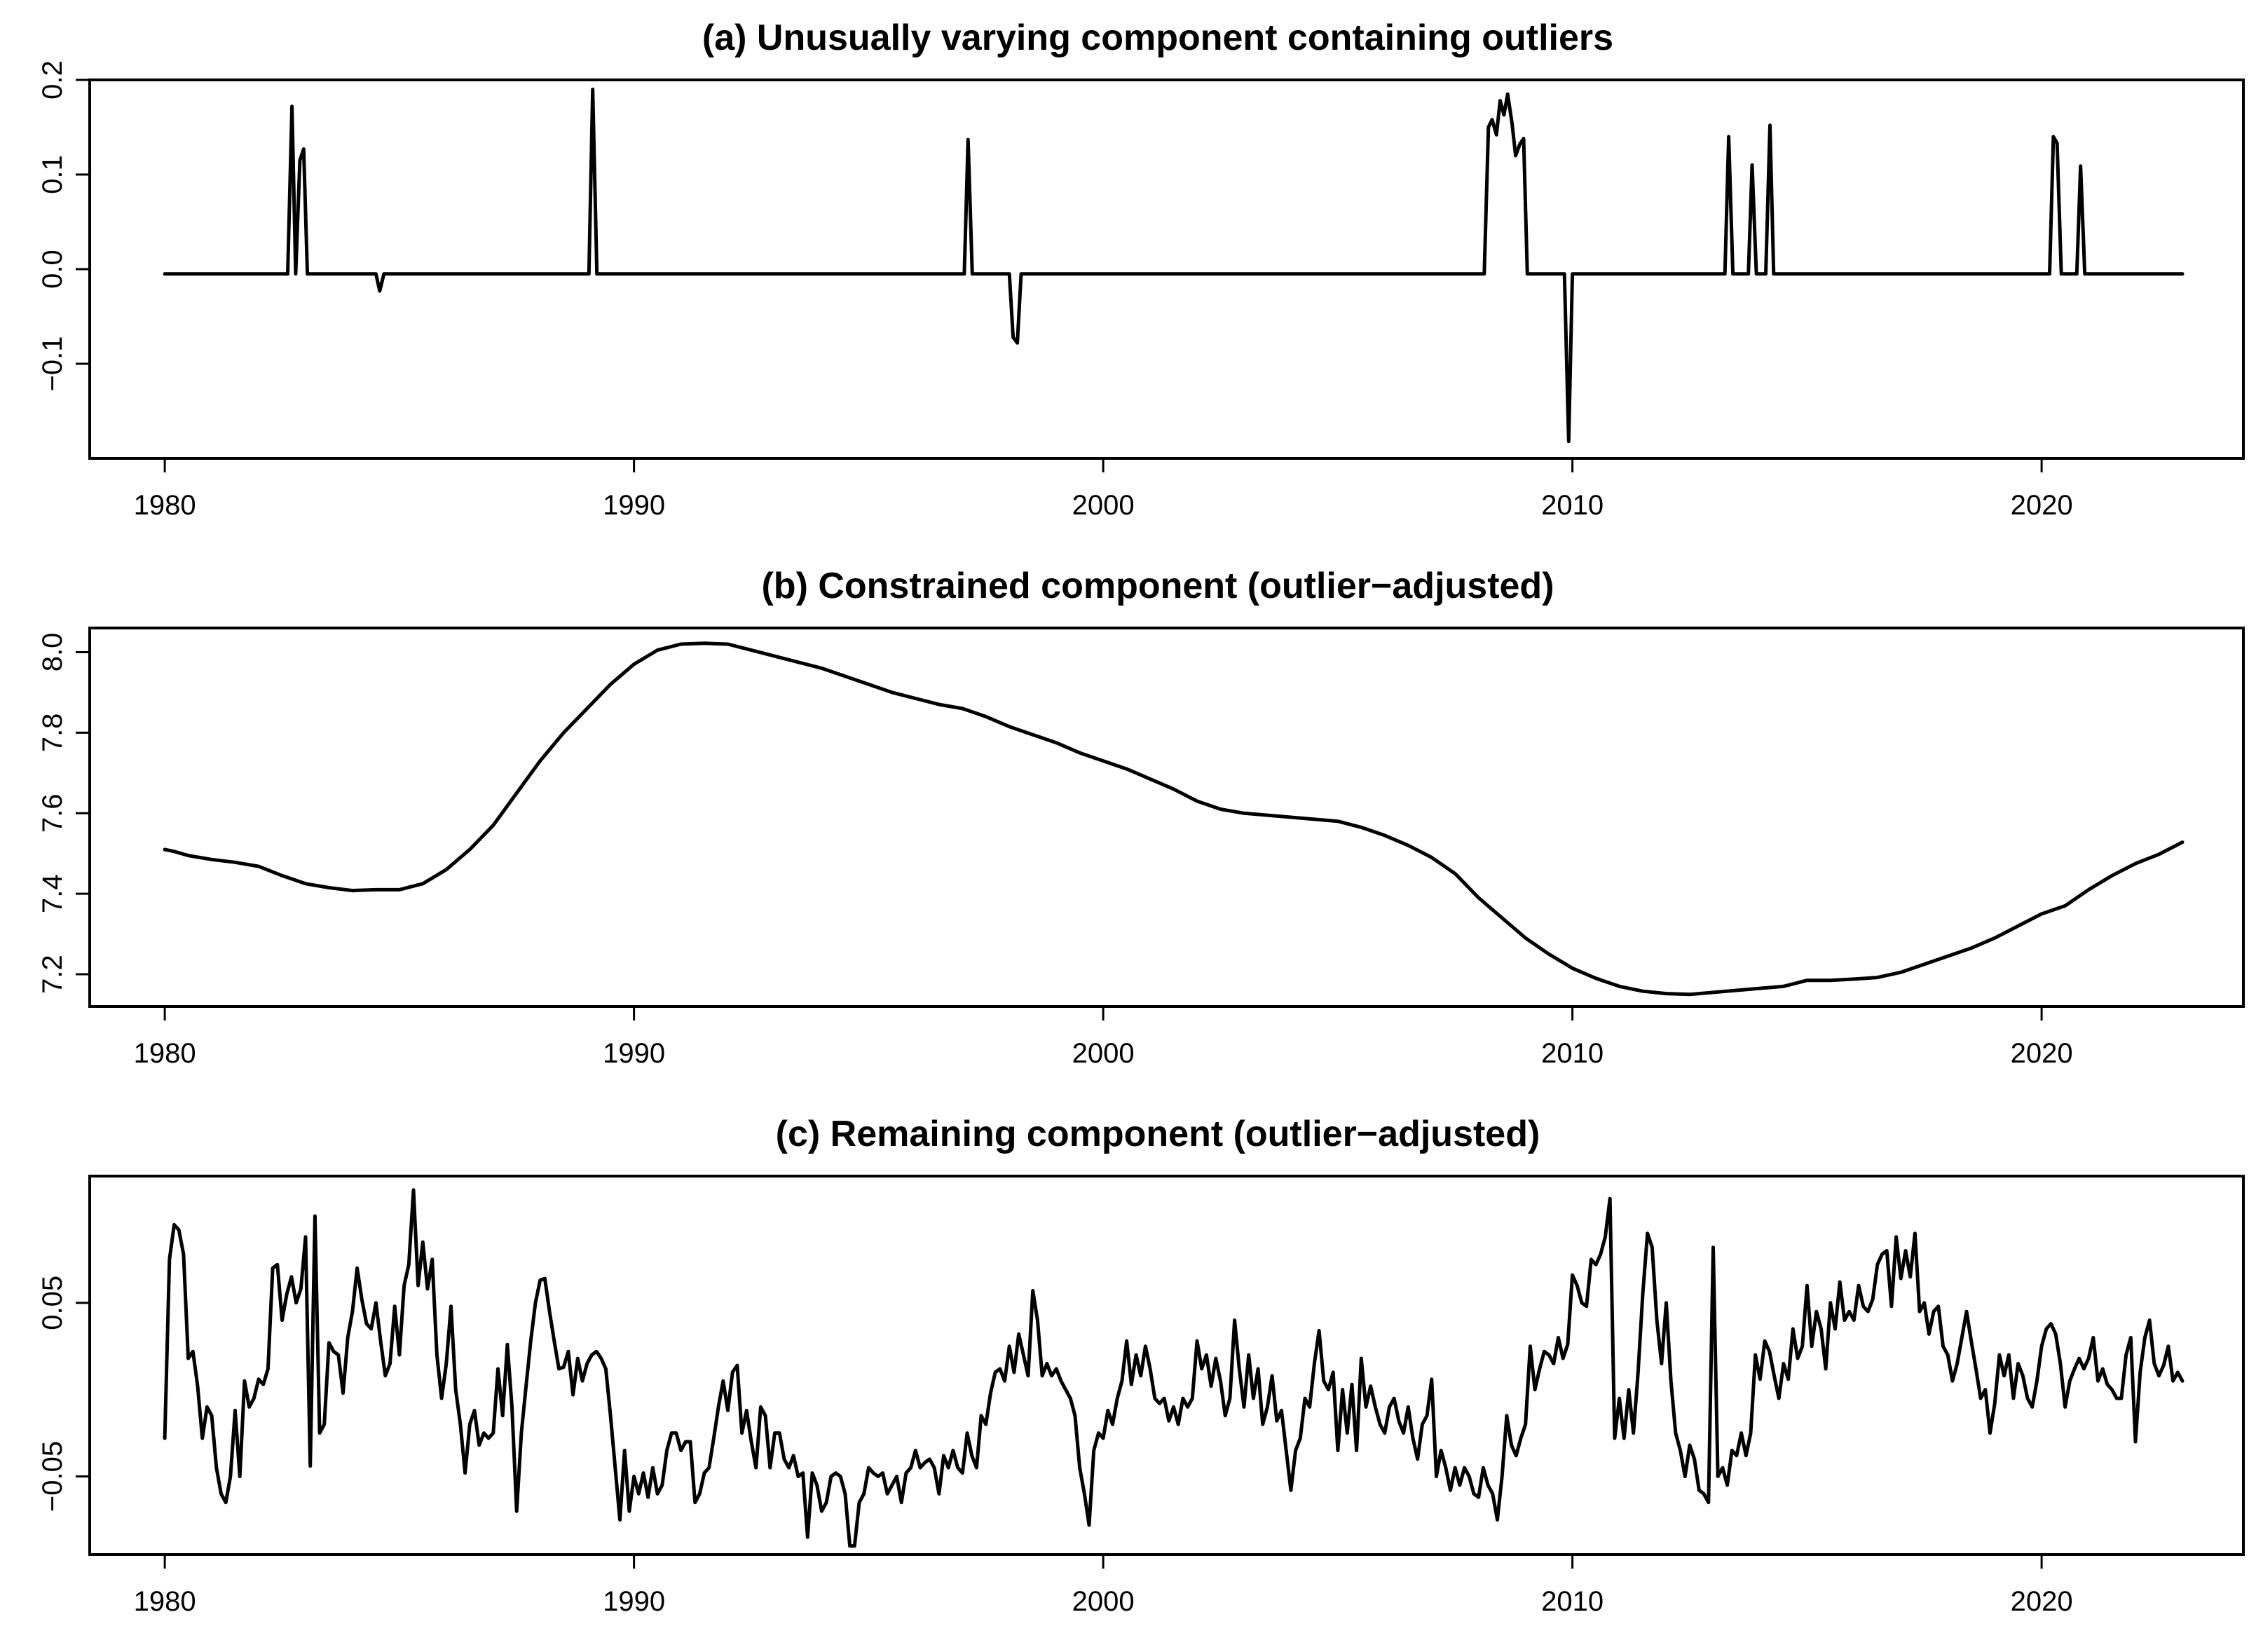 The image size is (2256, 1652). I want to click on y-tick-label: 0.1, so click(52, 175).